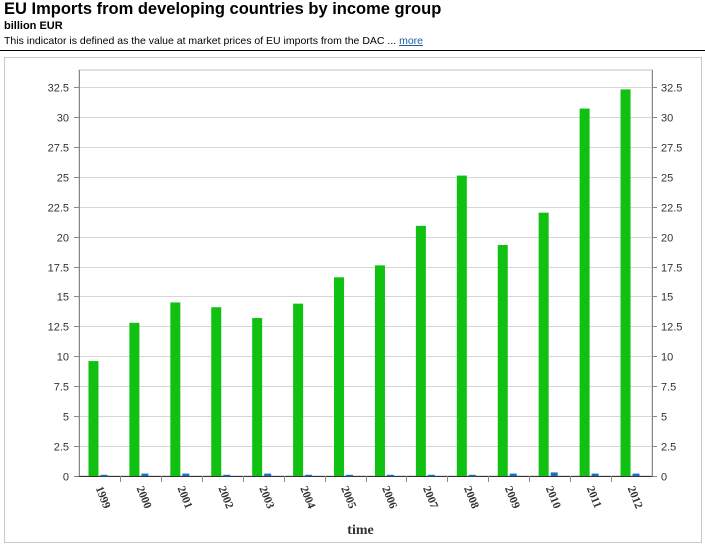  What do you see at coordinates (144, 498) in the screenshot?
I see `x-tick-label: 2000` at bounding box center [144, 498].